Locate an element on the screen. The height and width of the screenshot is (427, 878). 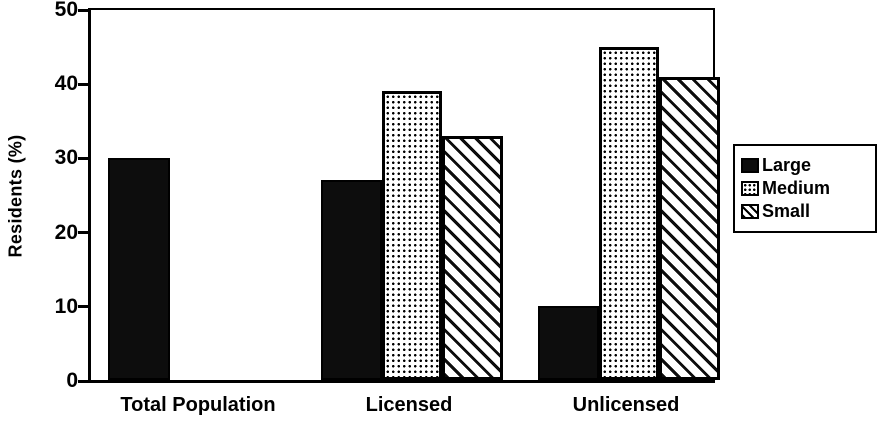
bar-medium-unlicensed is located at coordinates (629, 213).